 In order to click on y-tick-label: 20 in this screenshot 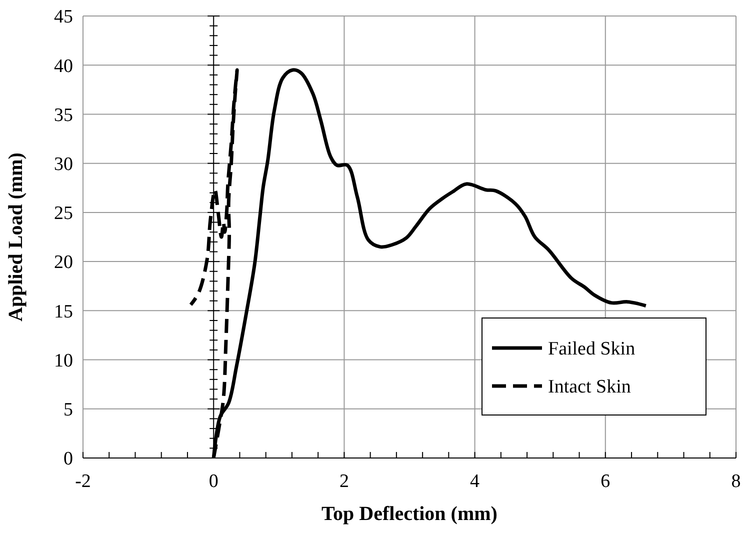, I will do `click(63, 263)`.